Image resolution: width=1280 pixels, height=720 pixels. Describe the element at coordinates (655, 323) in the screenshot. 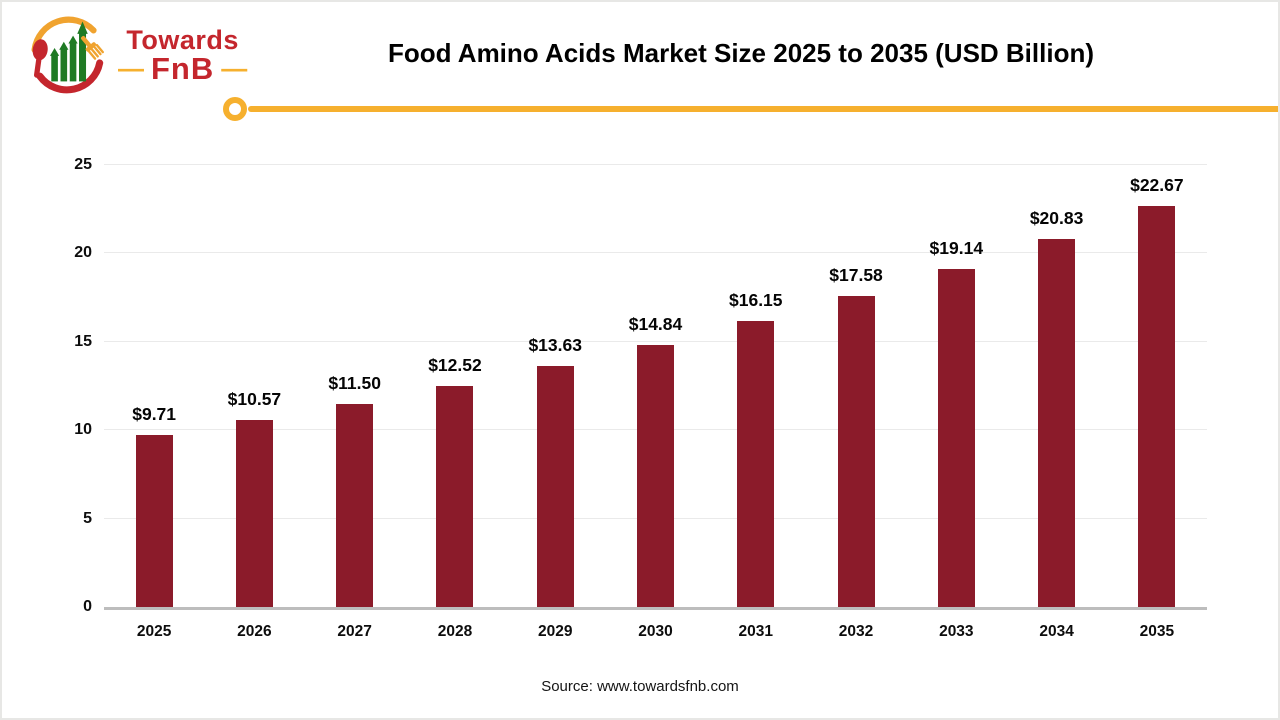

I see `bar-value-label: $14.84` at that location.